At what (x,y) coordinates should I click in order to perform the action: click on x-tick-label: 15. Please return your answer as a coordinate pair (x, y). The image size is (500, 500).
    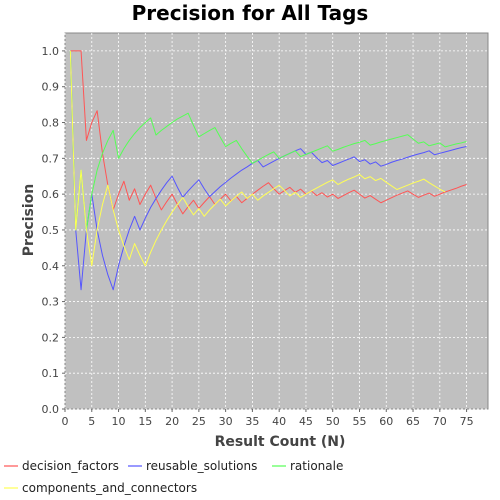
    Looking at the image, I should click on (145, 421).